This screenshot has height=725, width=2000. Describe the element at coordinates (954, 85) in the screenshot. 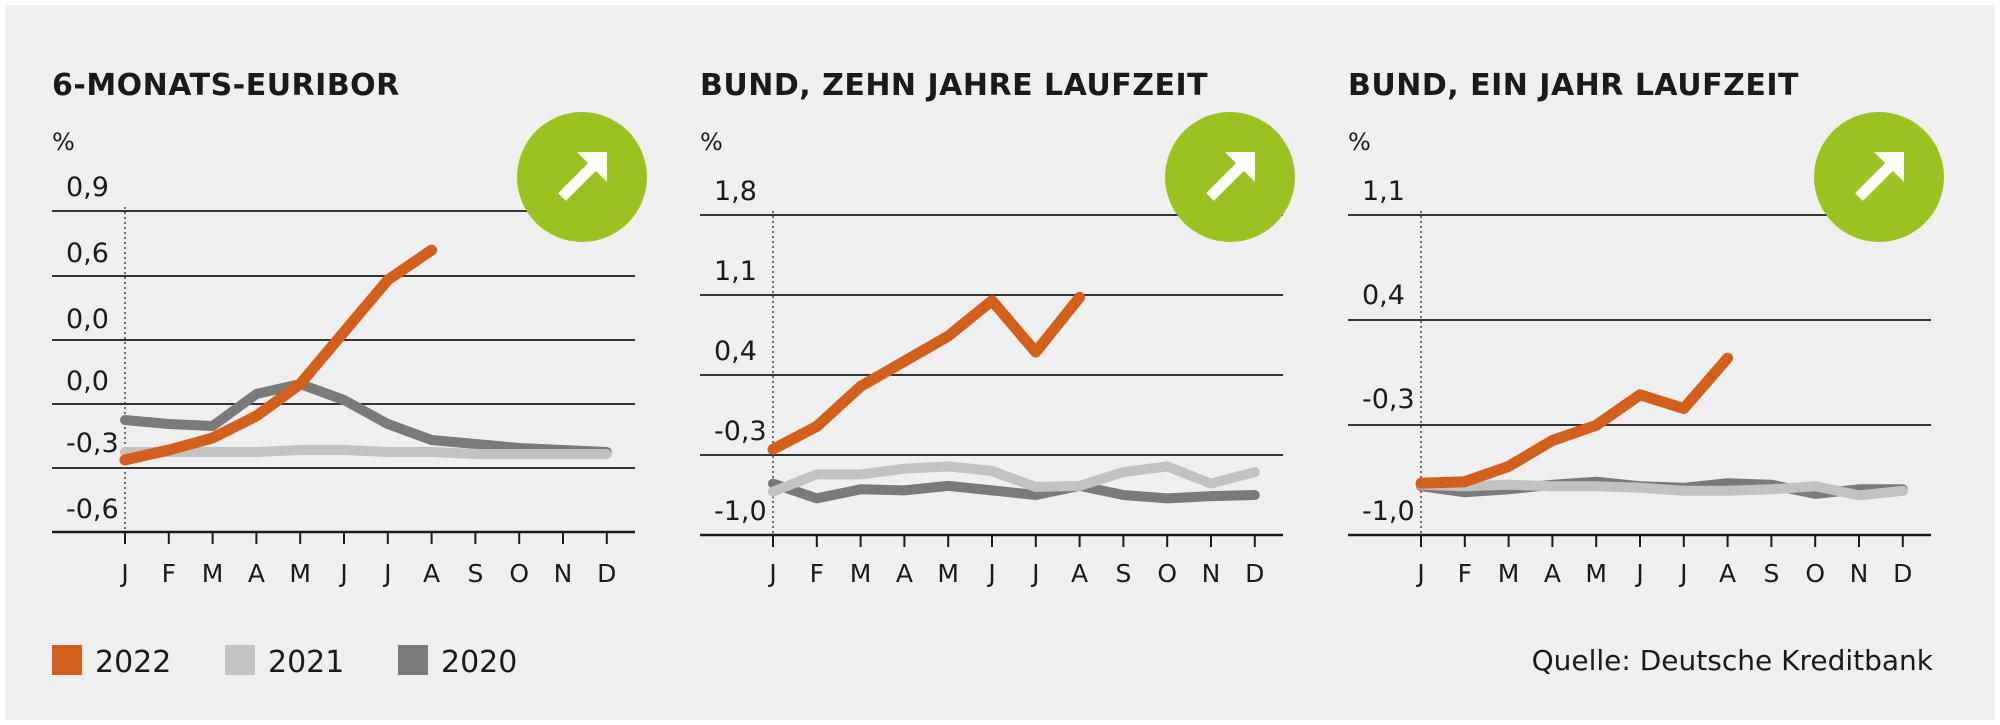

I see `chart-title: BUND, ZEHN JAHRE LAUFZEIT` at that location.